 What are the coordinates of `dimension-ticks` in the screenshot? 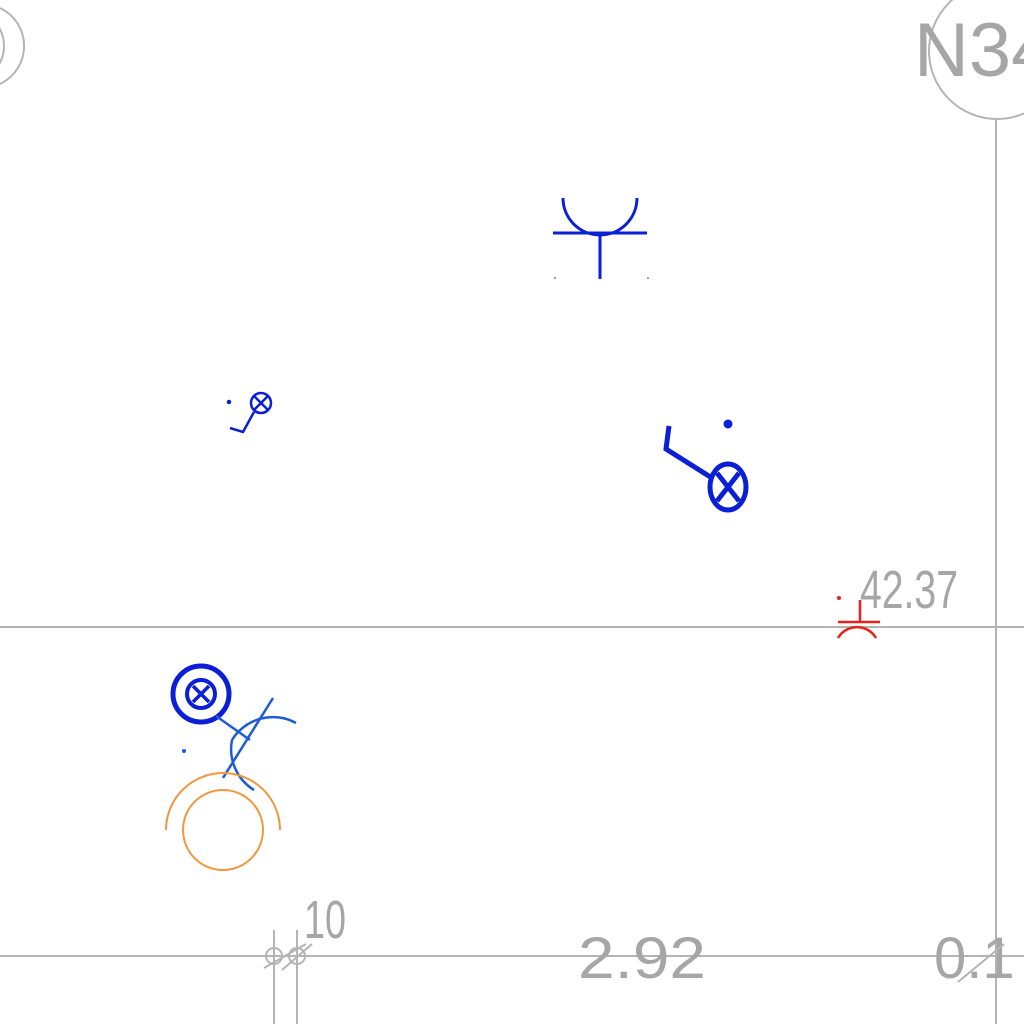 It's located at (634, 963).